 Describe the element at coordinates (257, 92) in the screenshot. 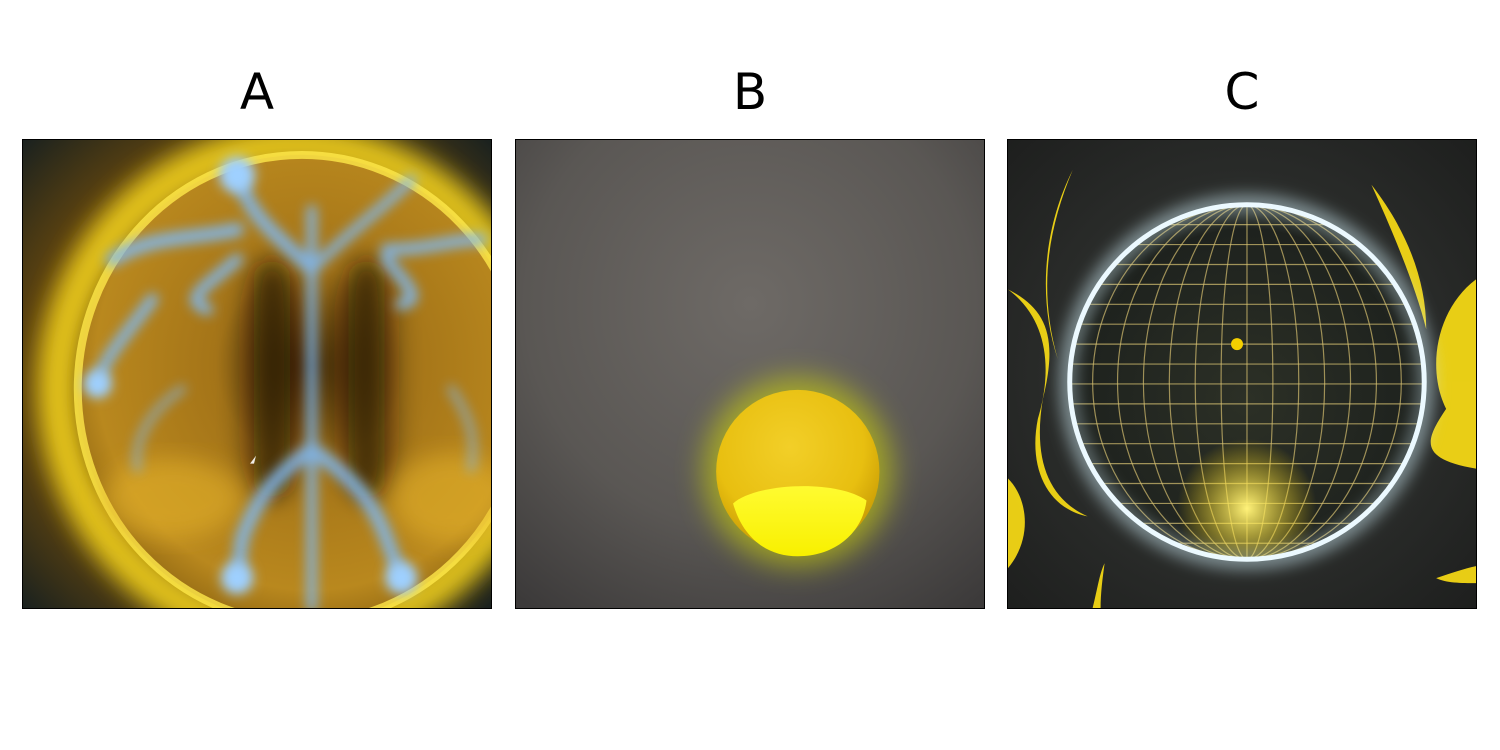

I see `panel-a-title: A` at that location.